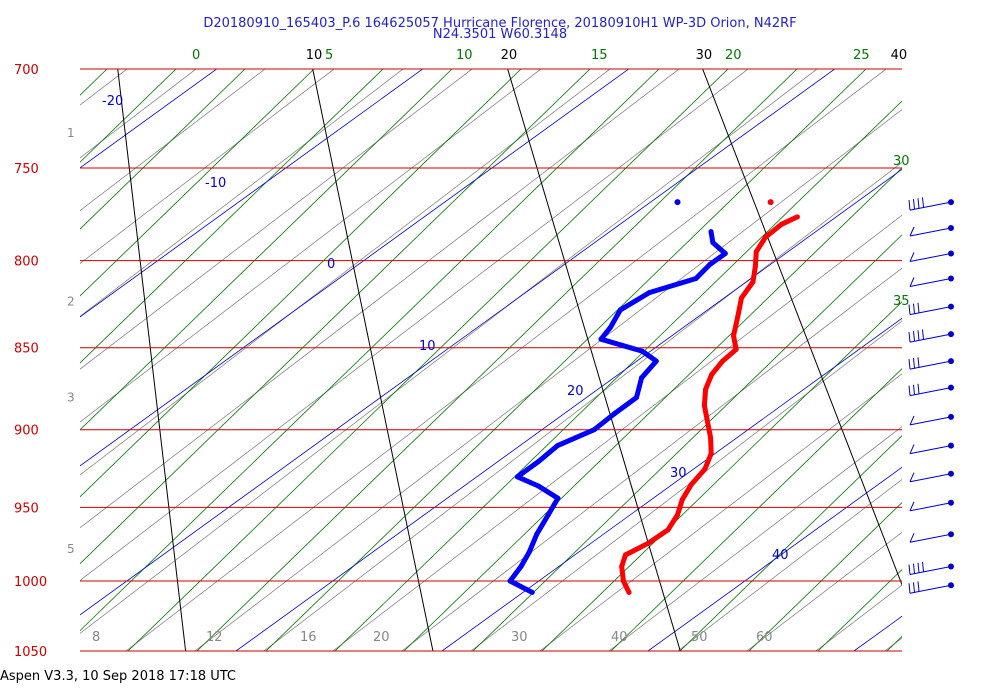 This screenshot has height=700, width=1000. Describe the element at coordinates (329, 55) in the screenshot. I see `moist-adiabat-label: 5` at that location.